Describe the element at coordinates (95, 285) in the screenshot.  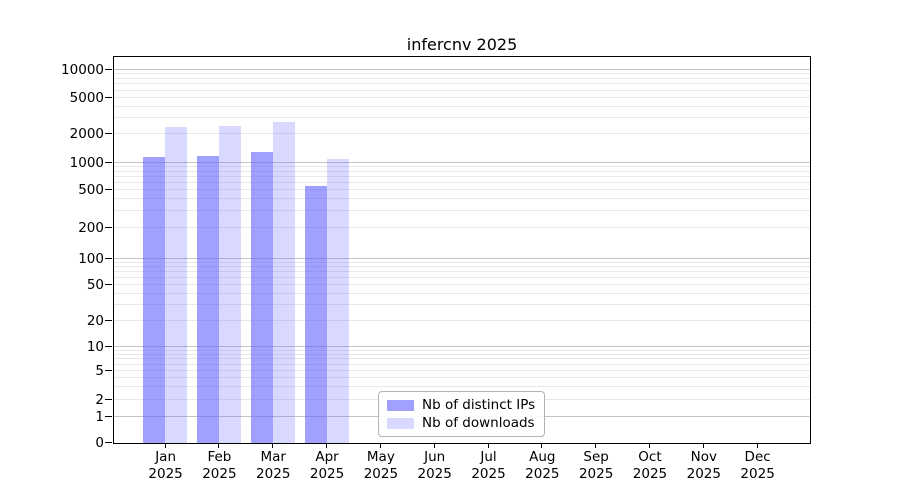
I see `y-tick-label: 50` at that location.